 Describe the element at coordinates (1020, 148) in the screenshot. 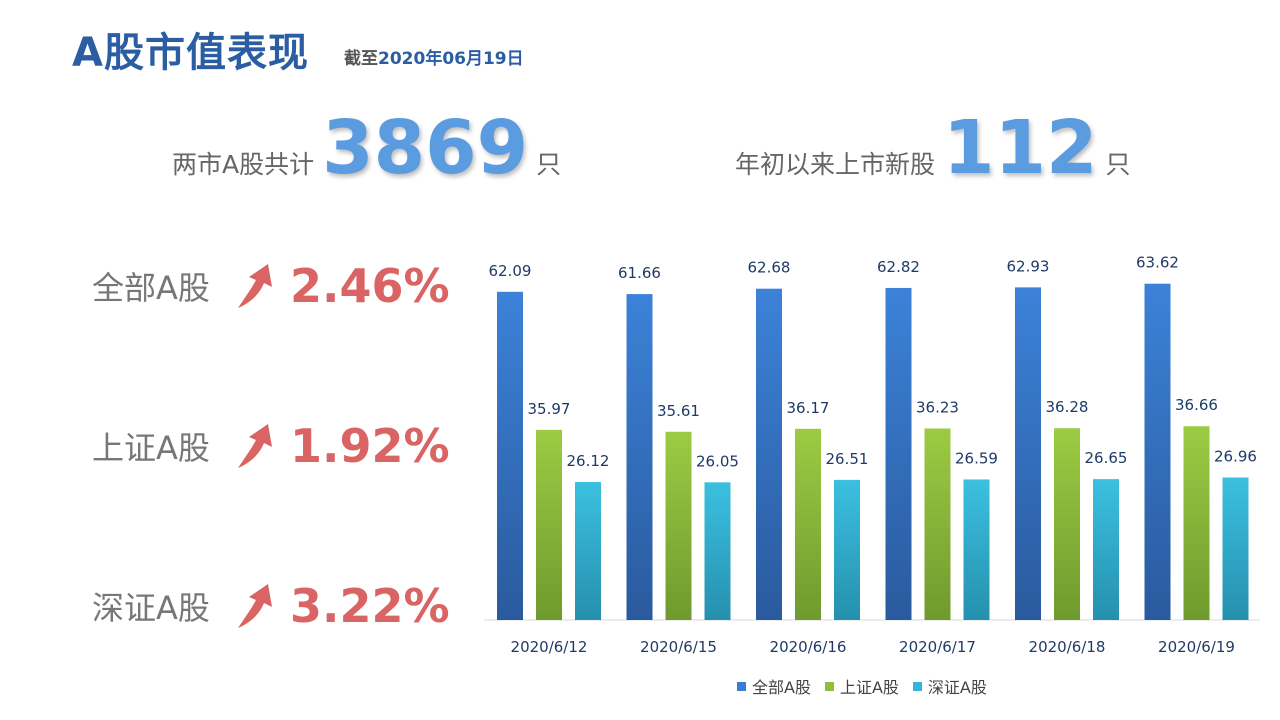

I see `new-listings-value: 112` at that location.